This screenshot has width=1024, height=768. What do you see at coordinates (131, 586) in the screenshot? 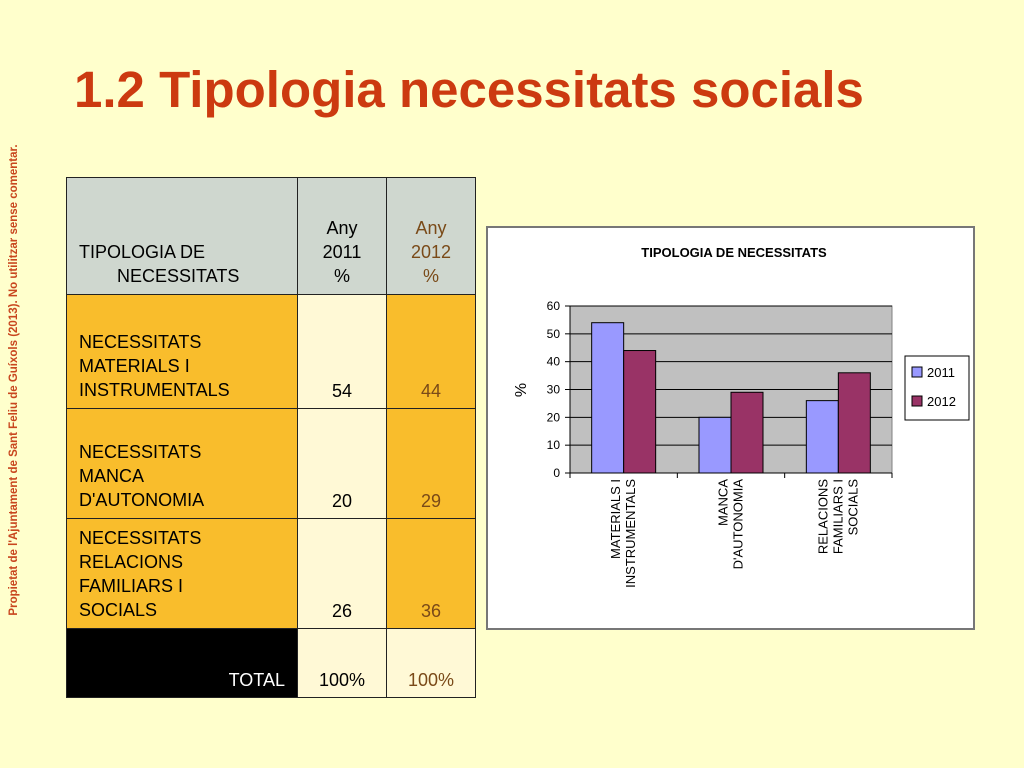
I see `row-3-line-3: FAMILIARS I` at bounding box center [131, 586].